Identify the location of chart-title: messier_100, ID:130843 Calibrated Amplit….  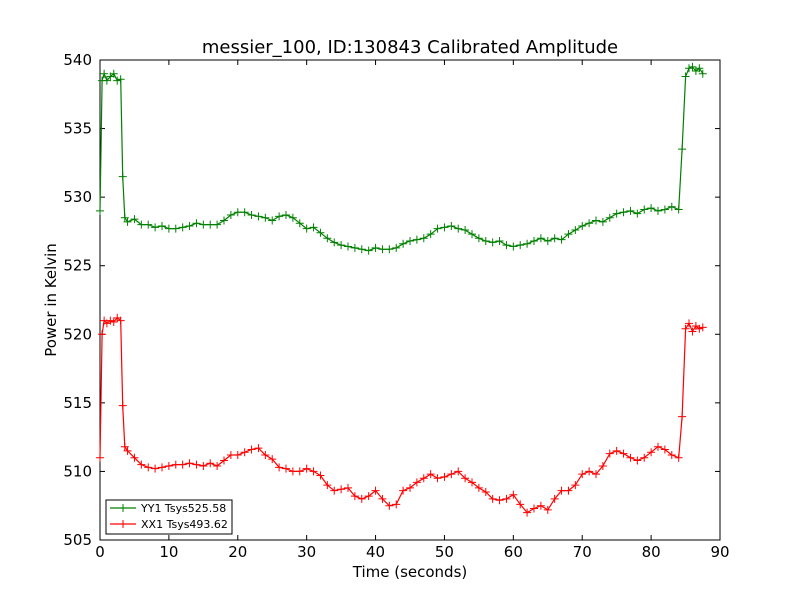
(410, 47).